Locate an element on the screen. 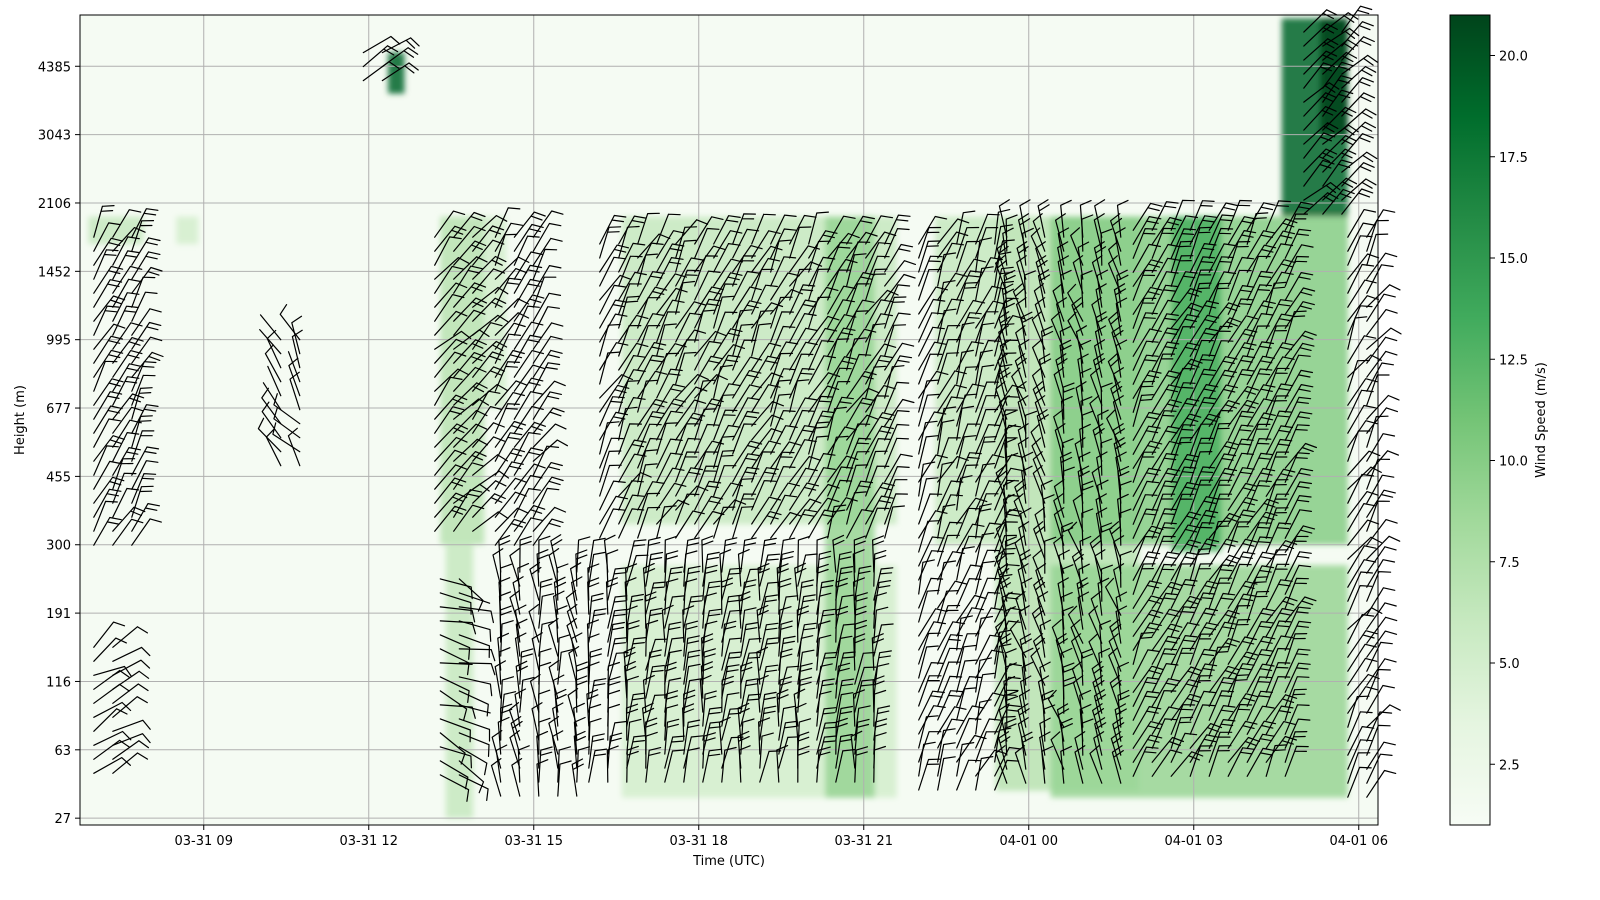 This screenshot has width=1600, height=900. x-tick-label: 04-01 00 is located at coordinates (1029, 841).